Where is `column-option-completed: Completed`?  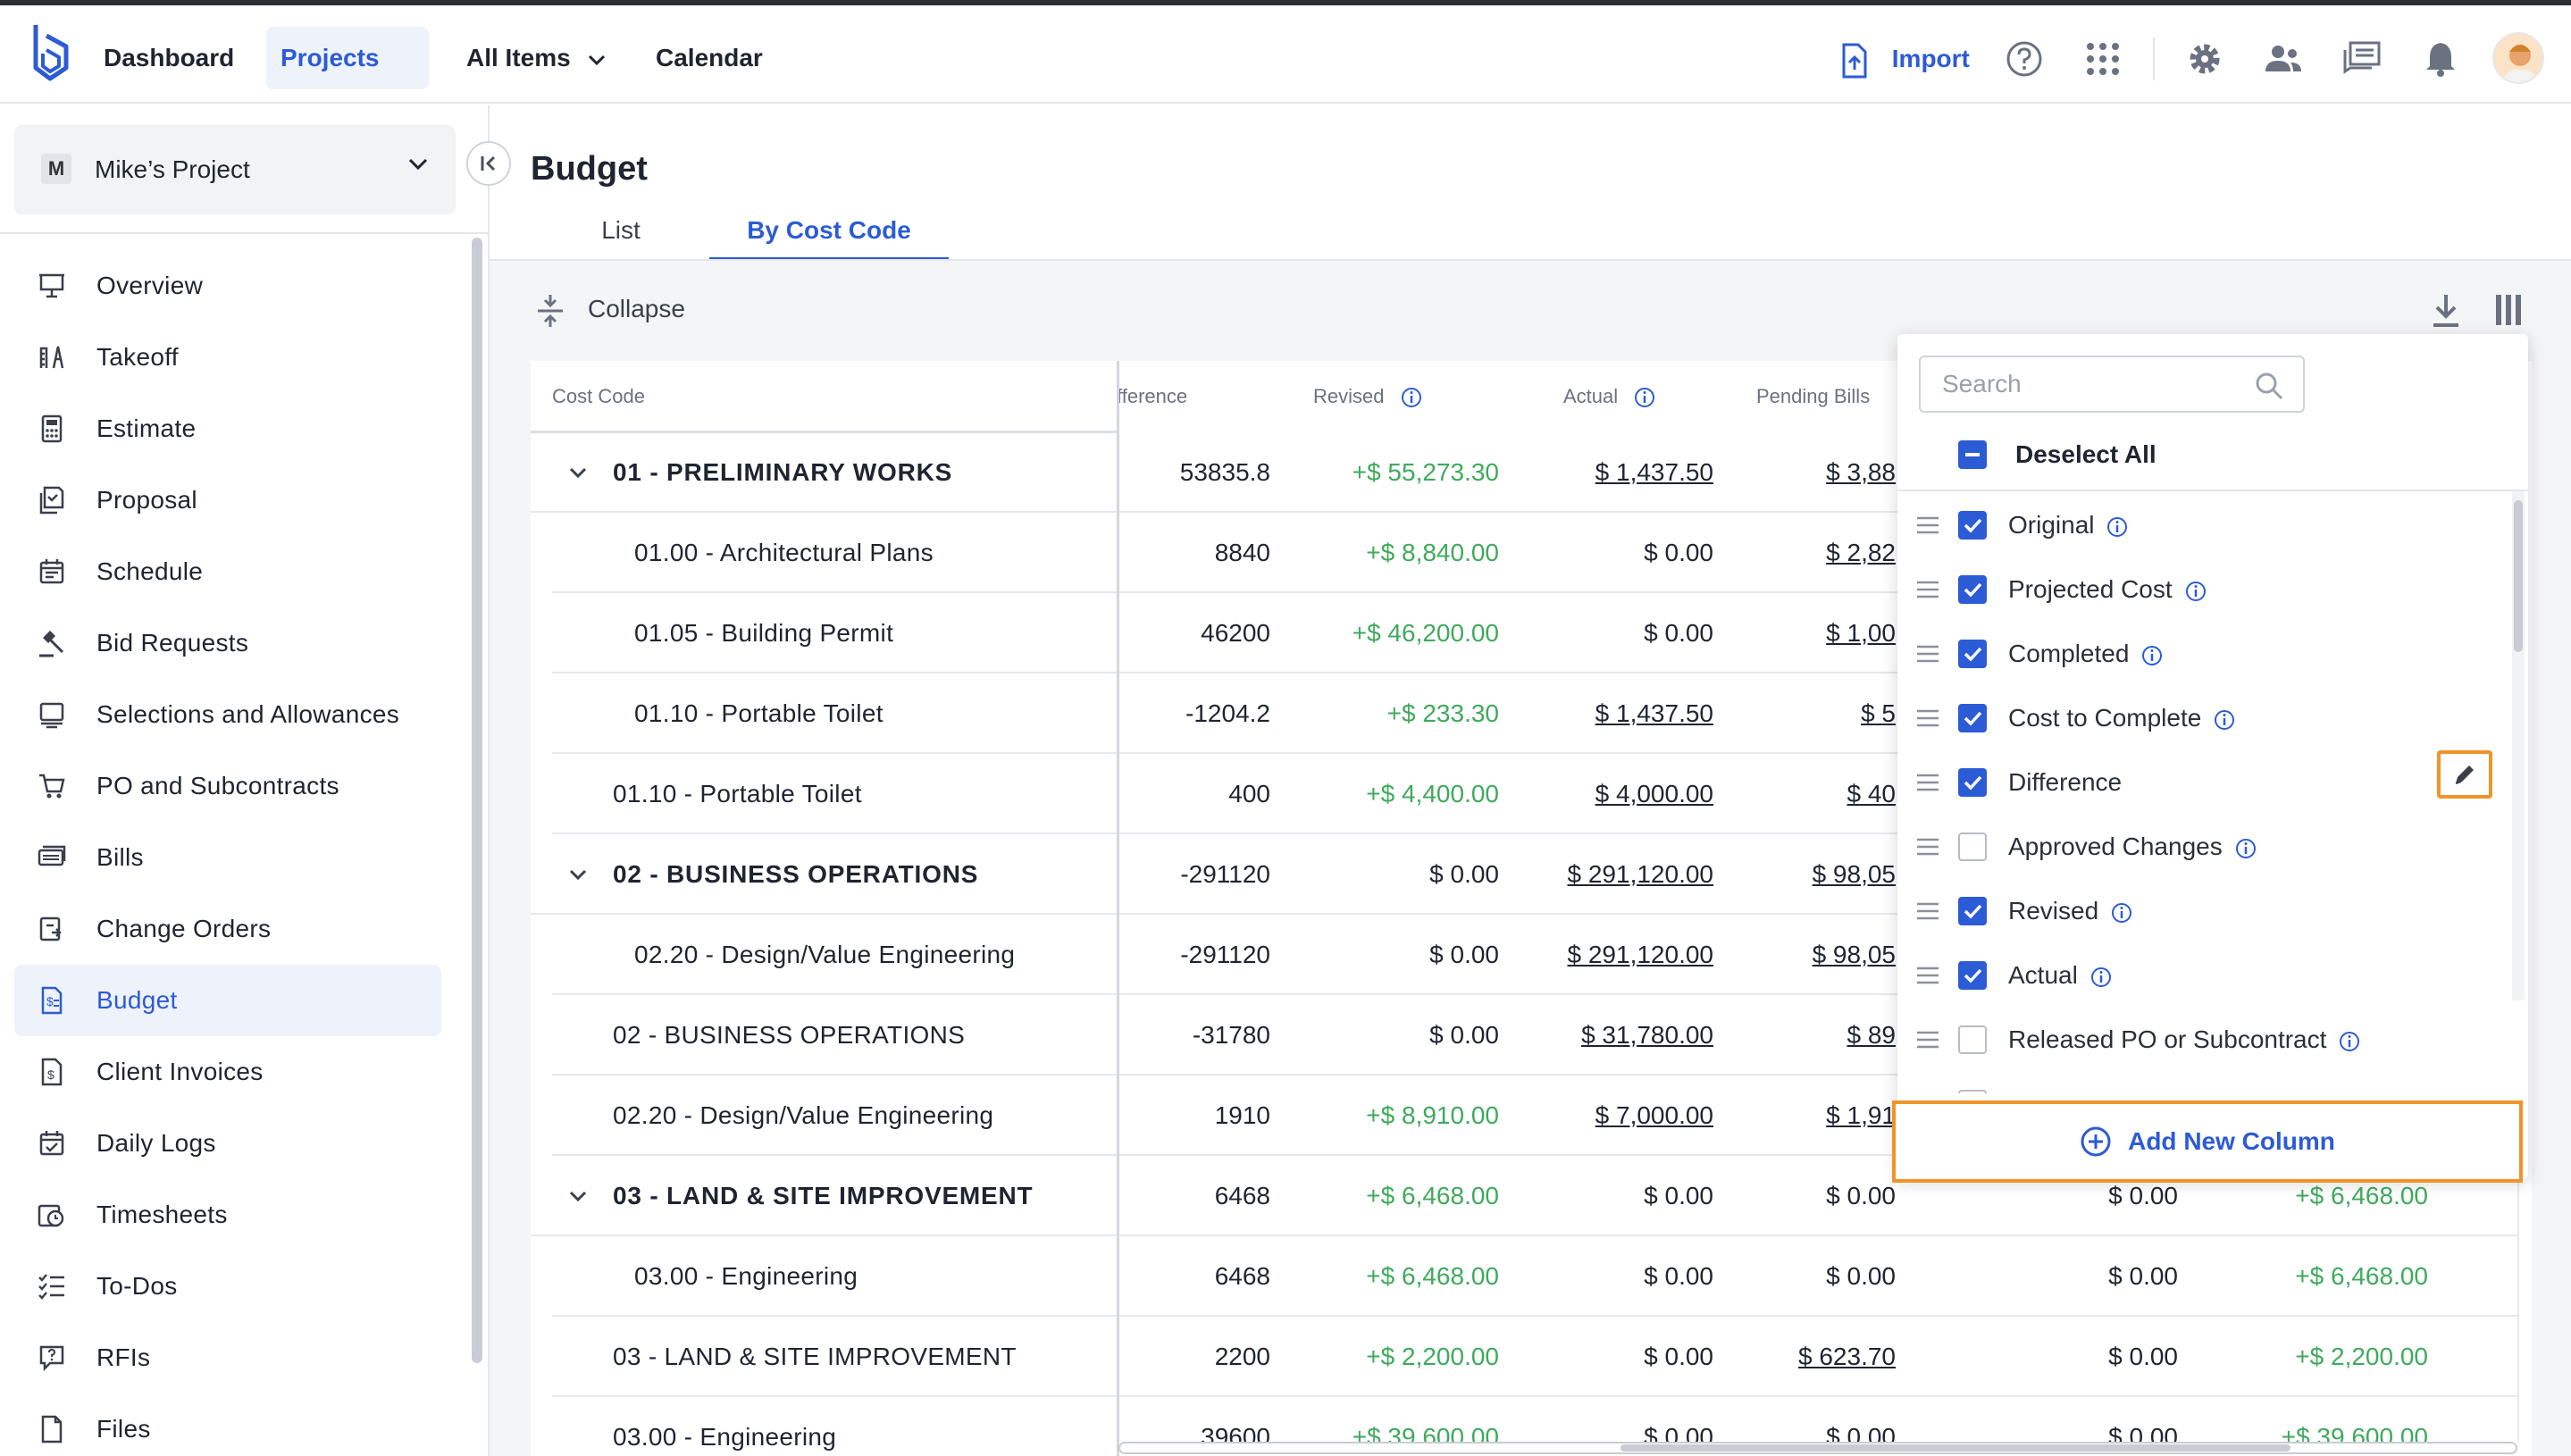 column-option-completed: Completed is located at coordinates (2205, 654).